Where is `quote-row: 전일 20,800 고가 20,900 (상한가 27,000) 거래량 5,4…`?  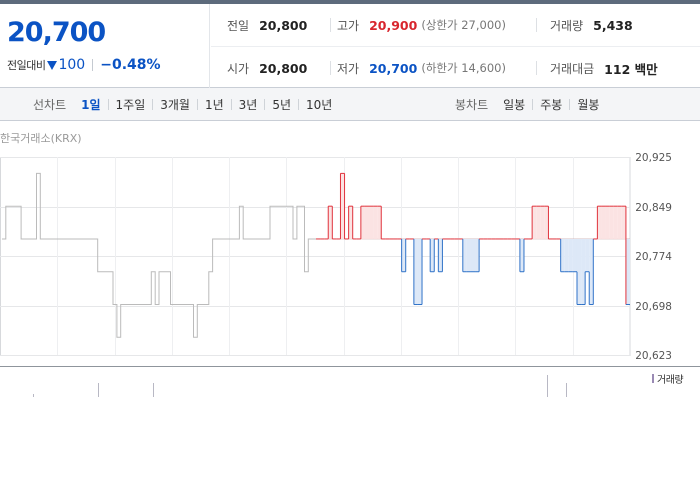
quote-row: 전일 20,800 고가 20,900 (상한가 27,000) 거래량 5,4… is located at coordinates (455, 25).